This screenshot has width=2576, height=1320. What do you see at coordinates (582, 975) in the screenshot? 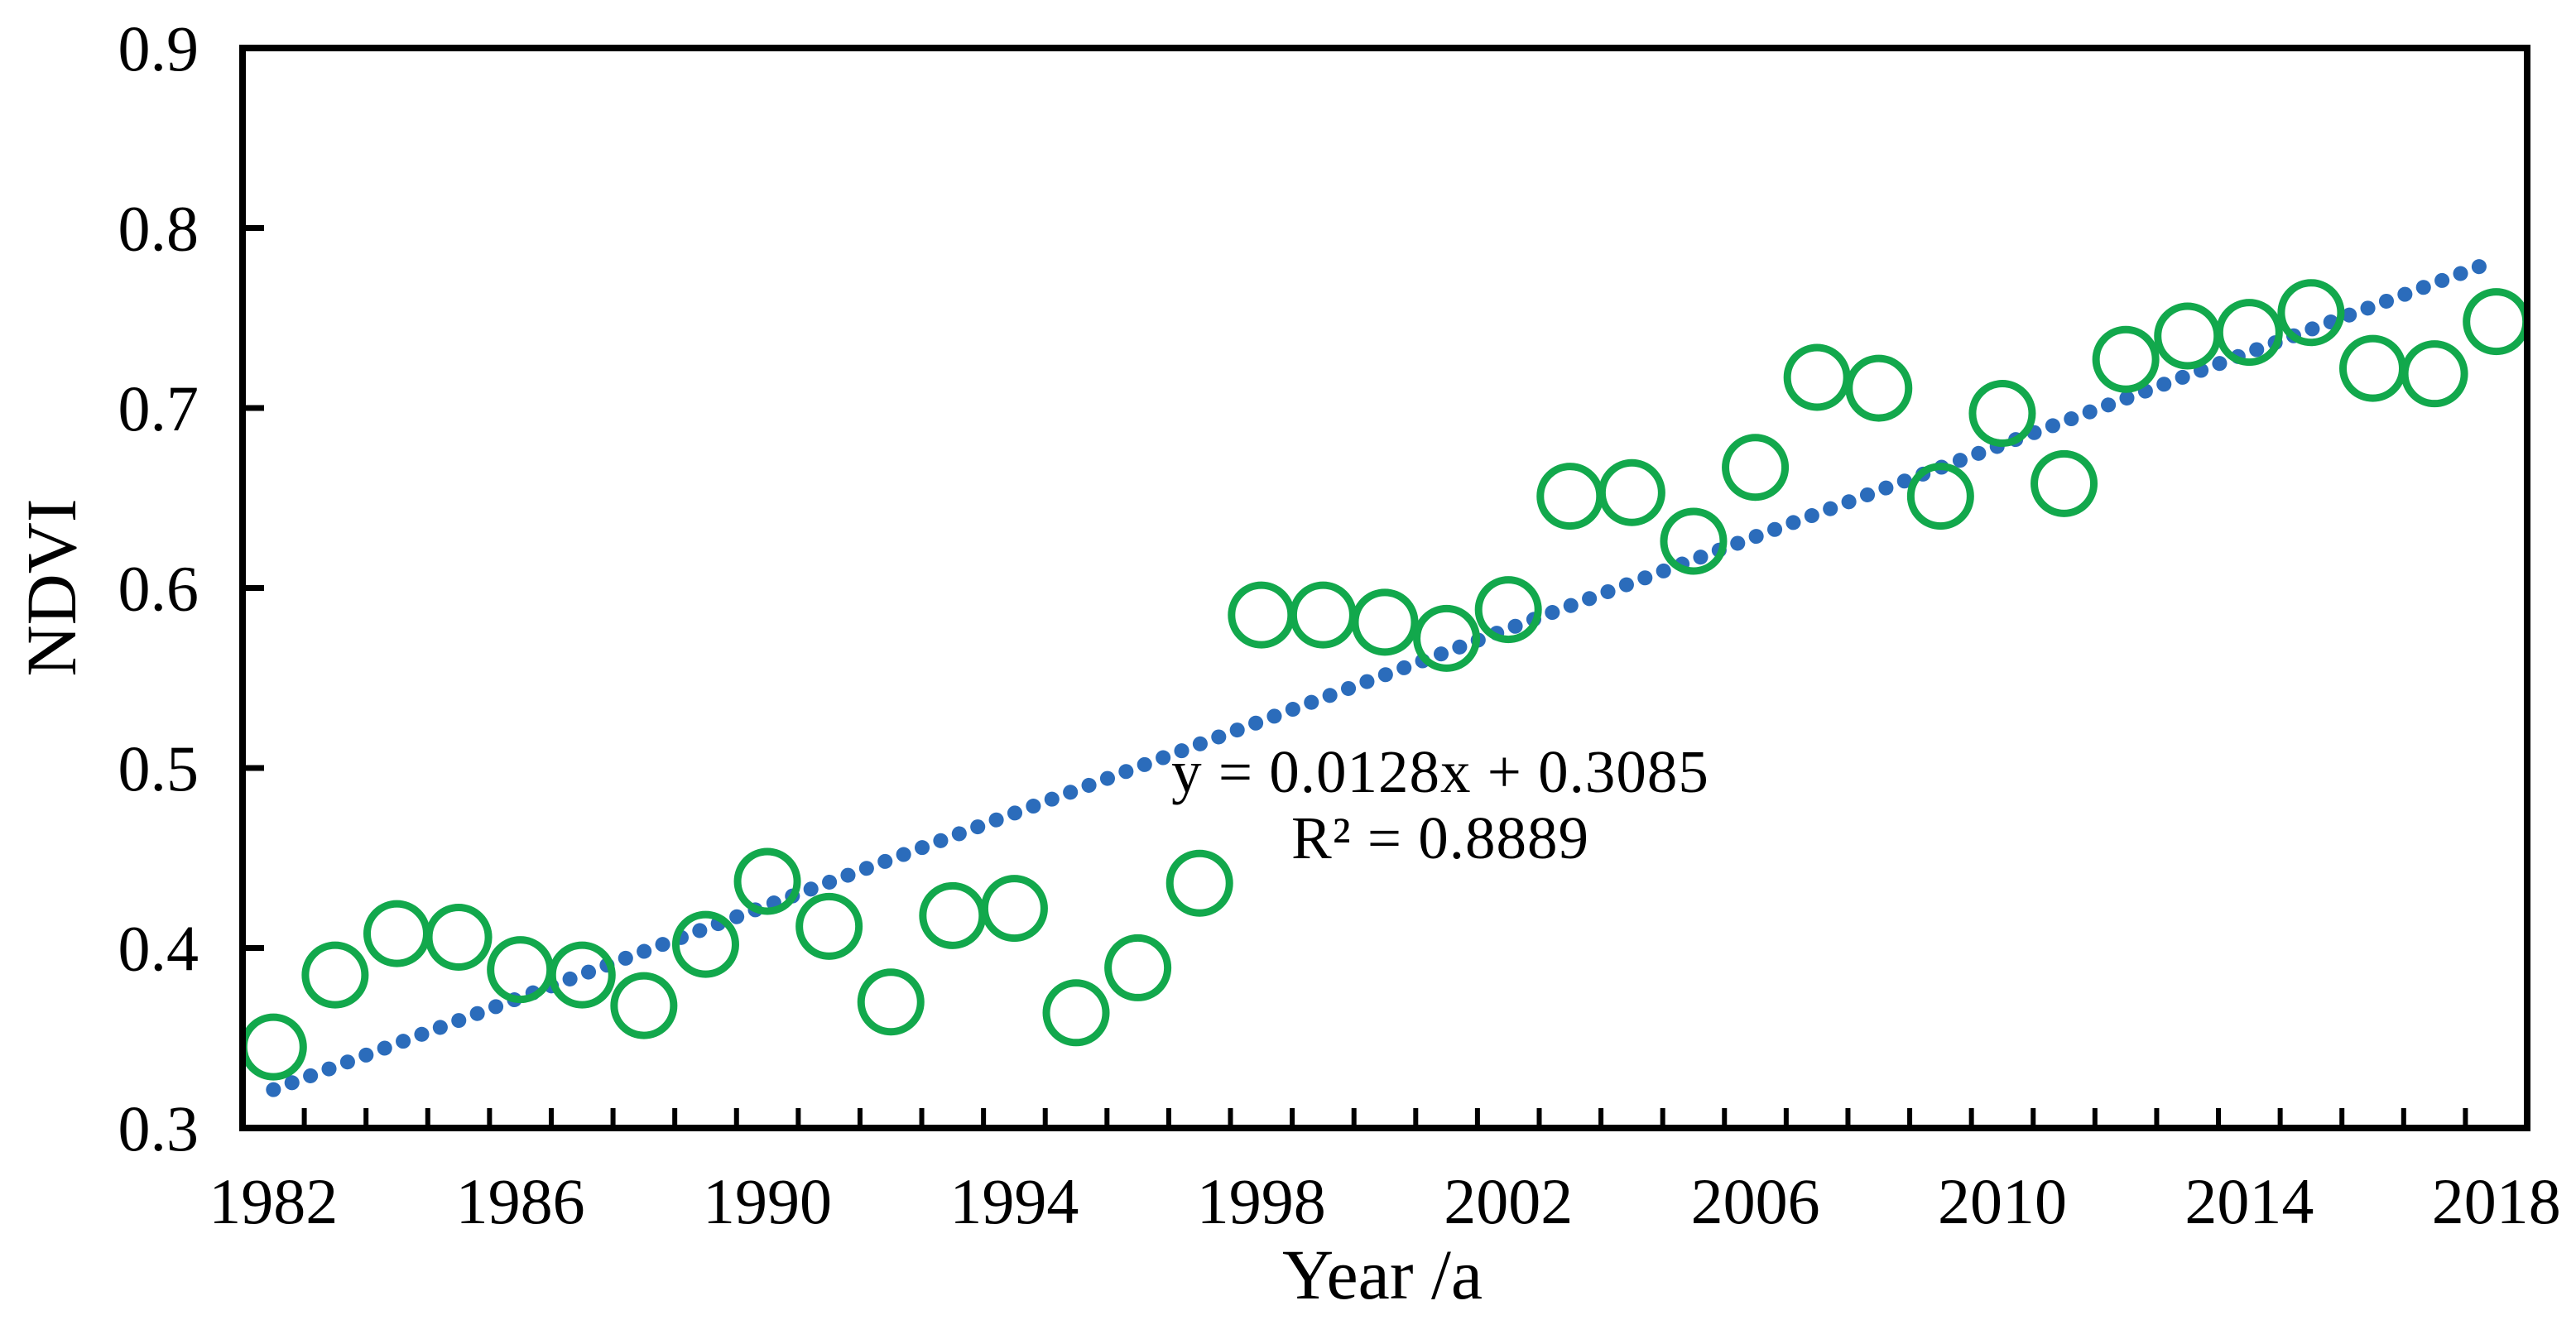
I see `data-point-1987` at bounding box center [582, 975].